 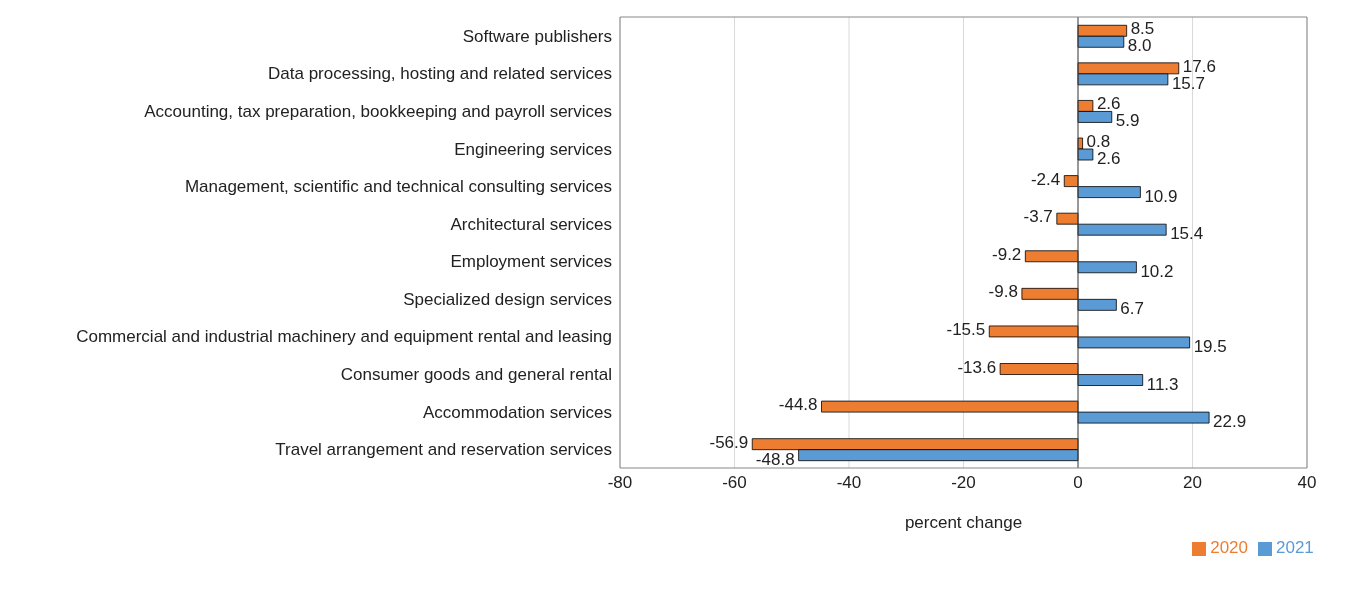 What do you see at coordinates (729, 442) in the screenshot?
I see `data-label: -56.9` at bounding box center [729, 442].